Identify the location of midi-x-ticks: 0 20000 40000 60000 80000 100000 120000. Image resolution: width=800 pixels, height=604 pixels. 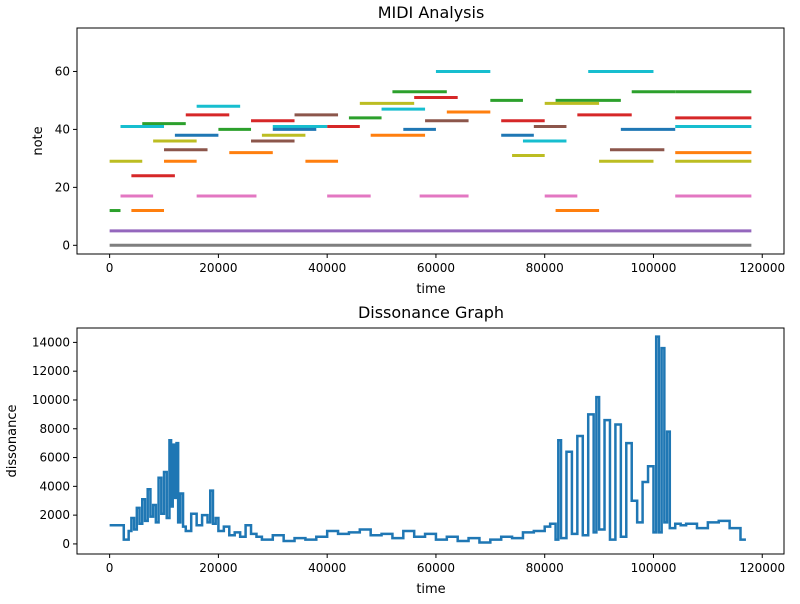
(445, 264).